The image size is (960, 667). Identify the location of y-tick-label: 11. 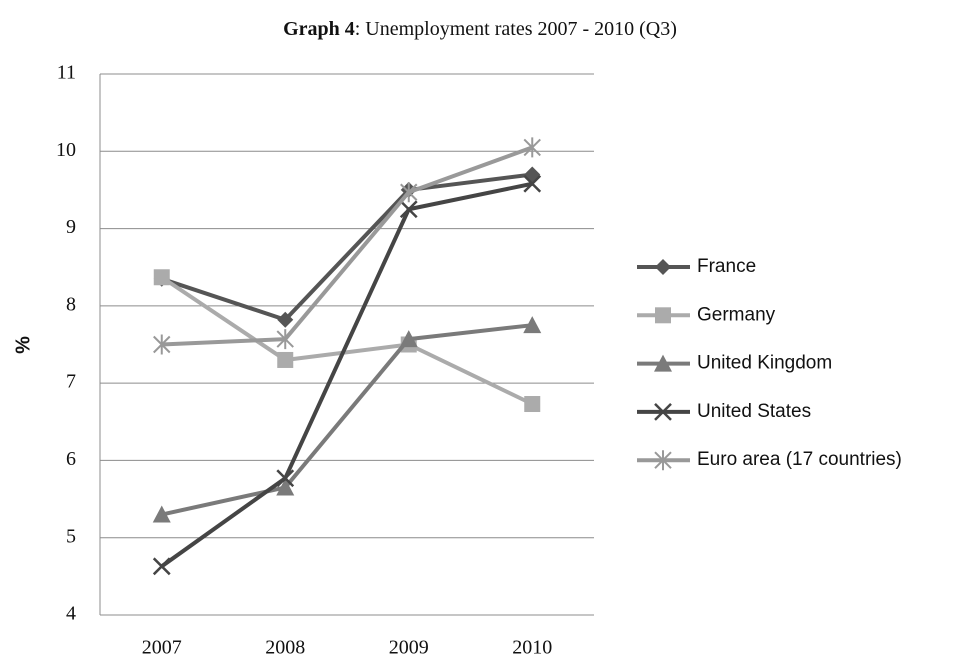
(66, 73).